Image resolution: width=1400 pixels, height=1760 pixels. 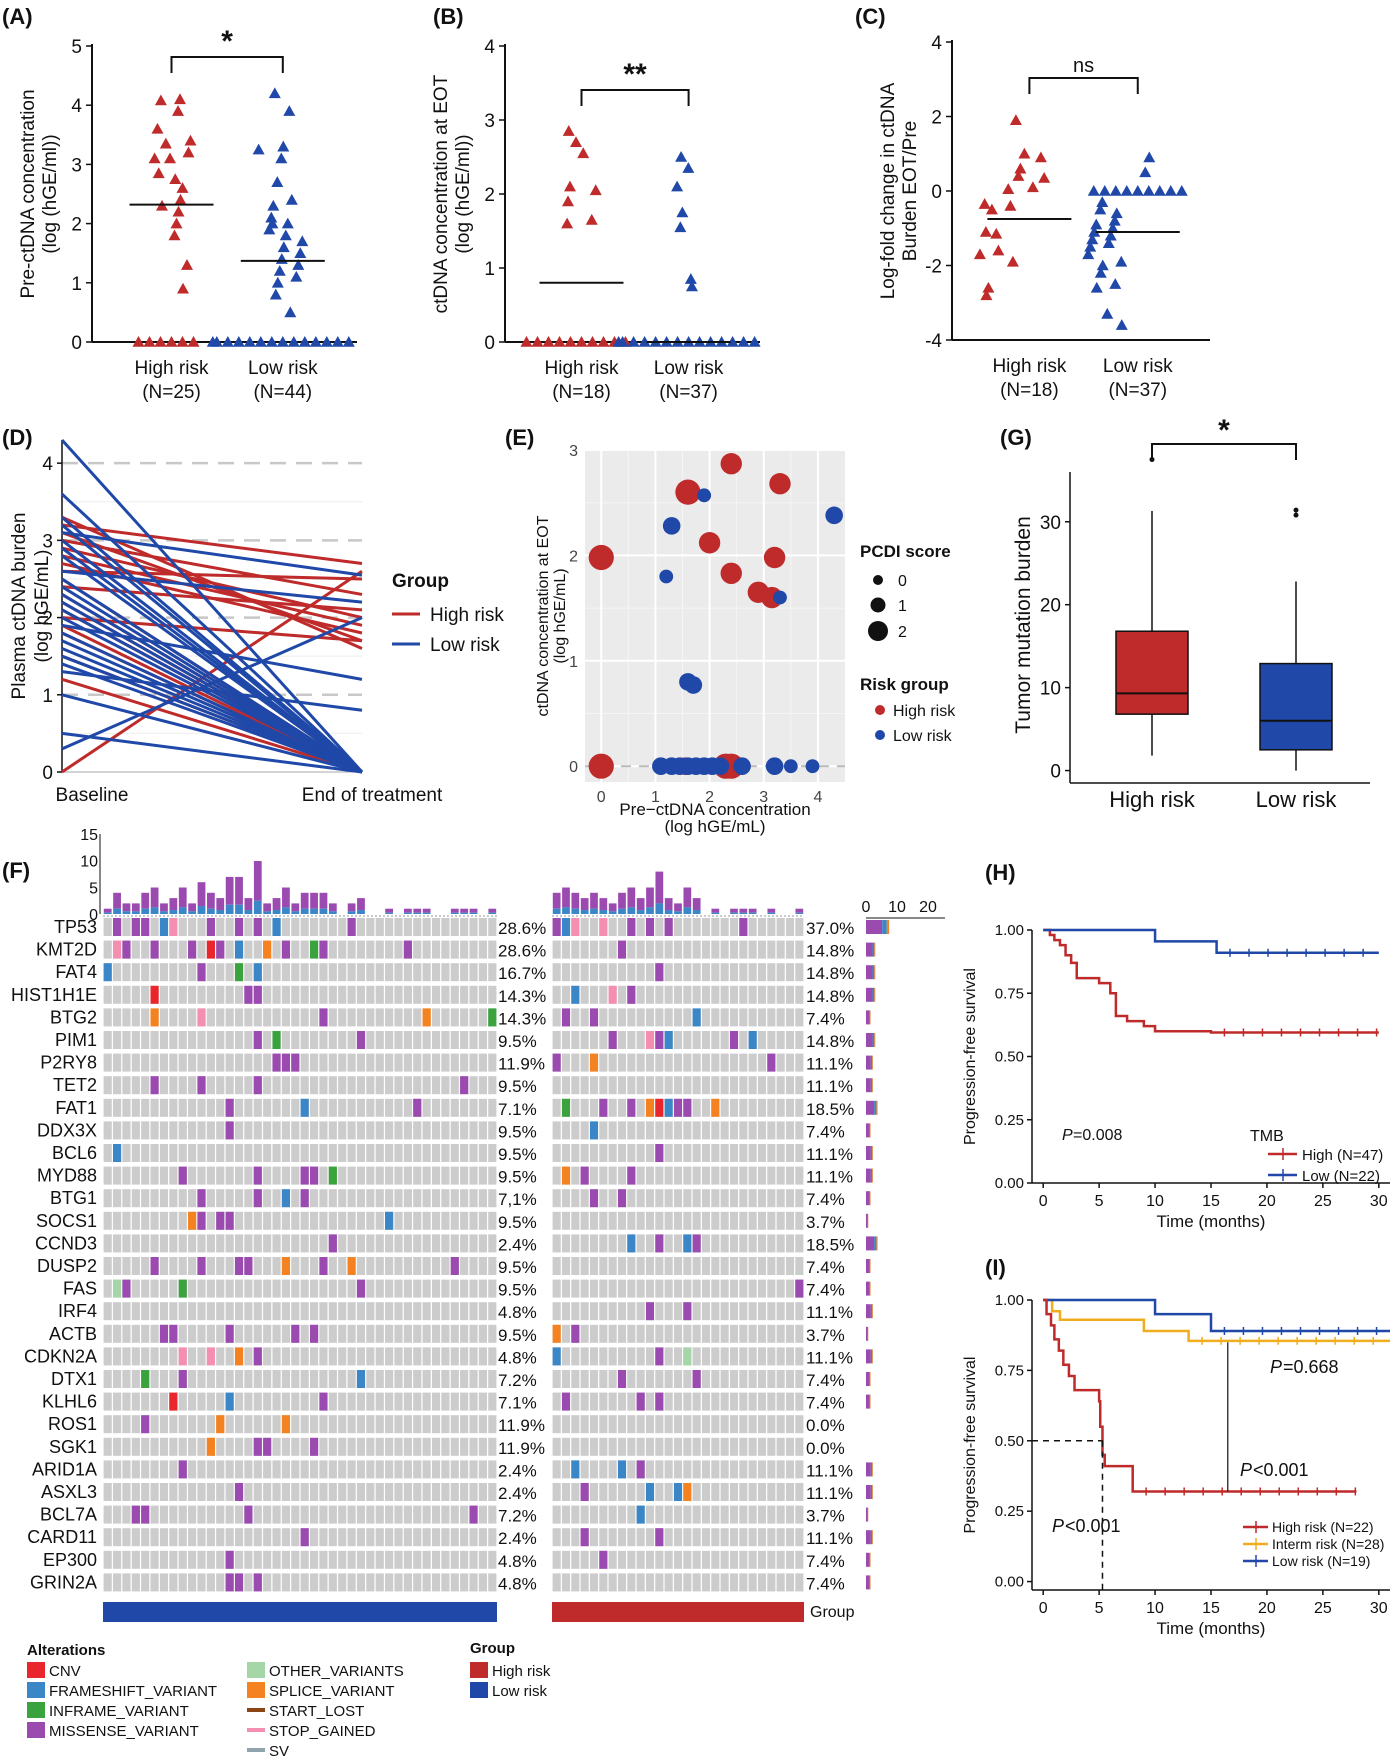 I want to click on low-risk-percent: 28.6%, so click(x=522, y=951).